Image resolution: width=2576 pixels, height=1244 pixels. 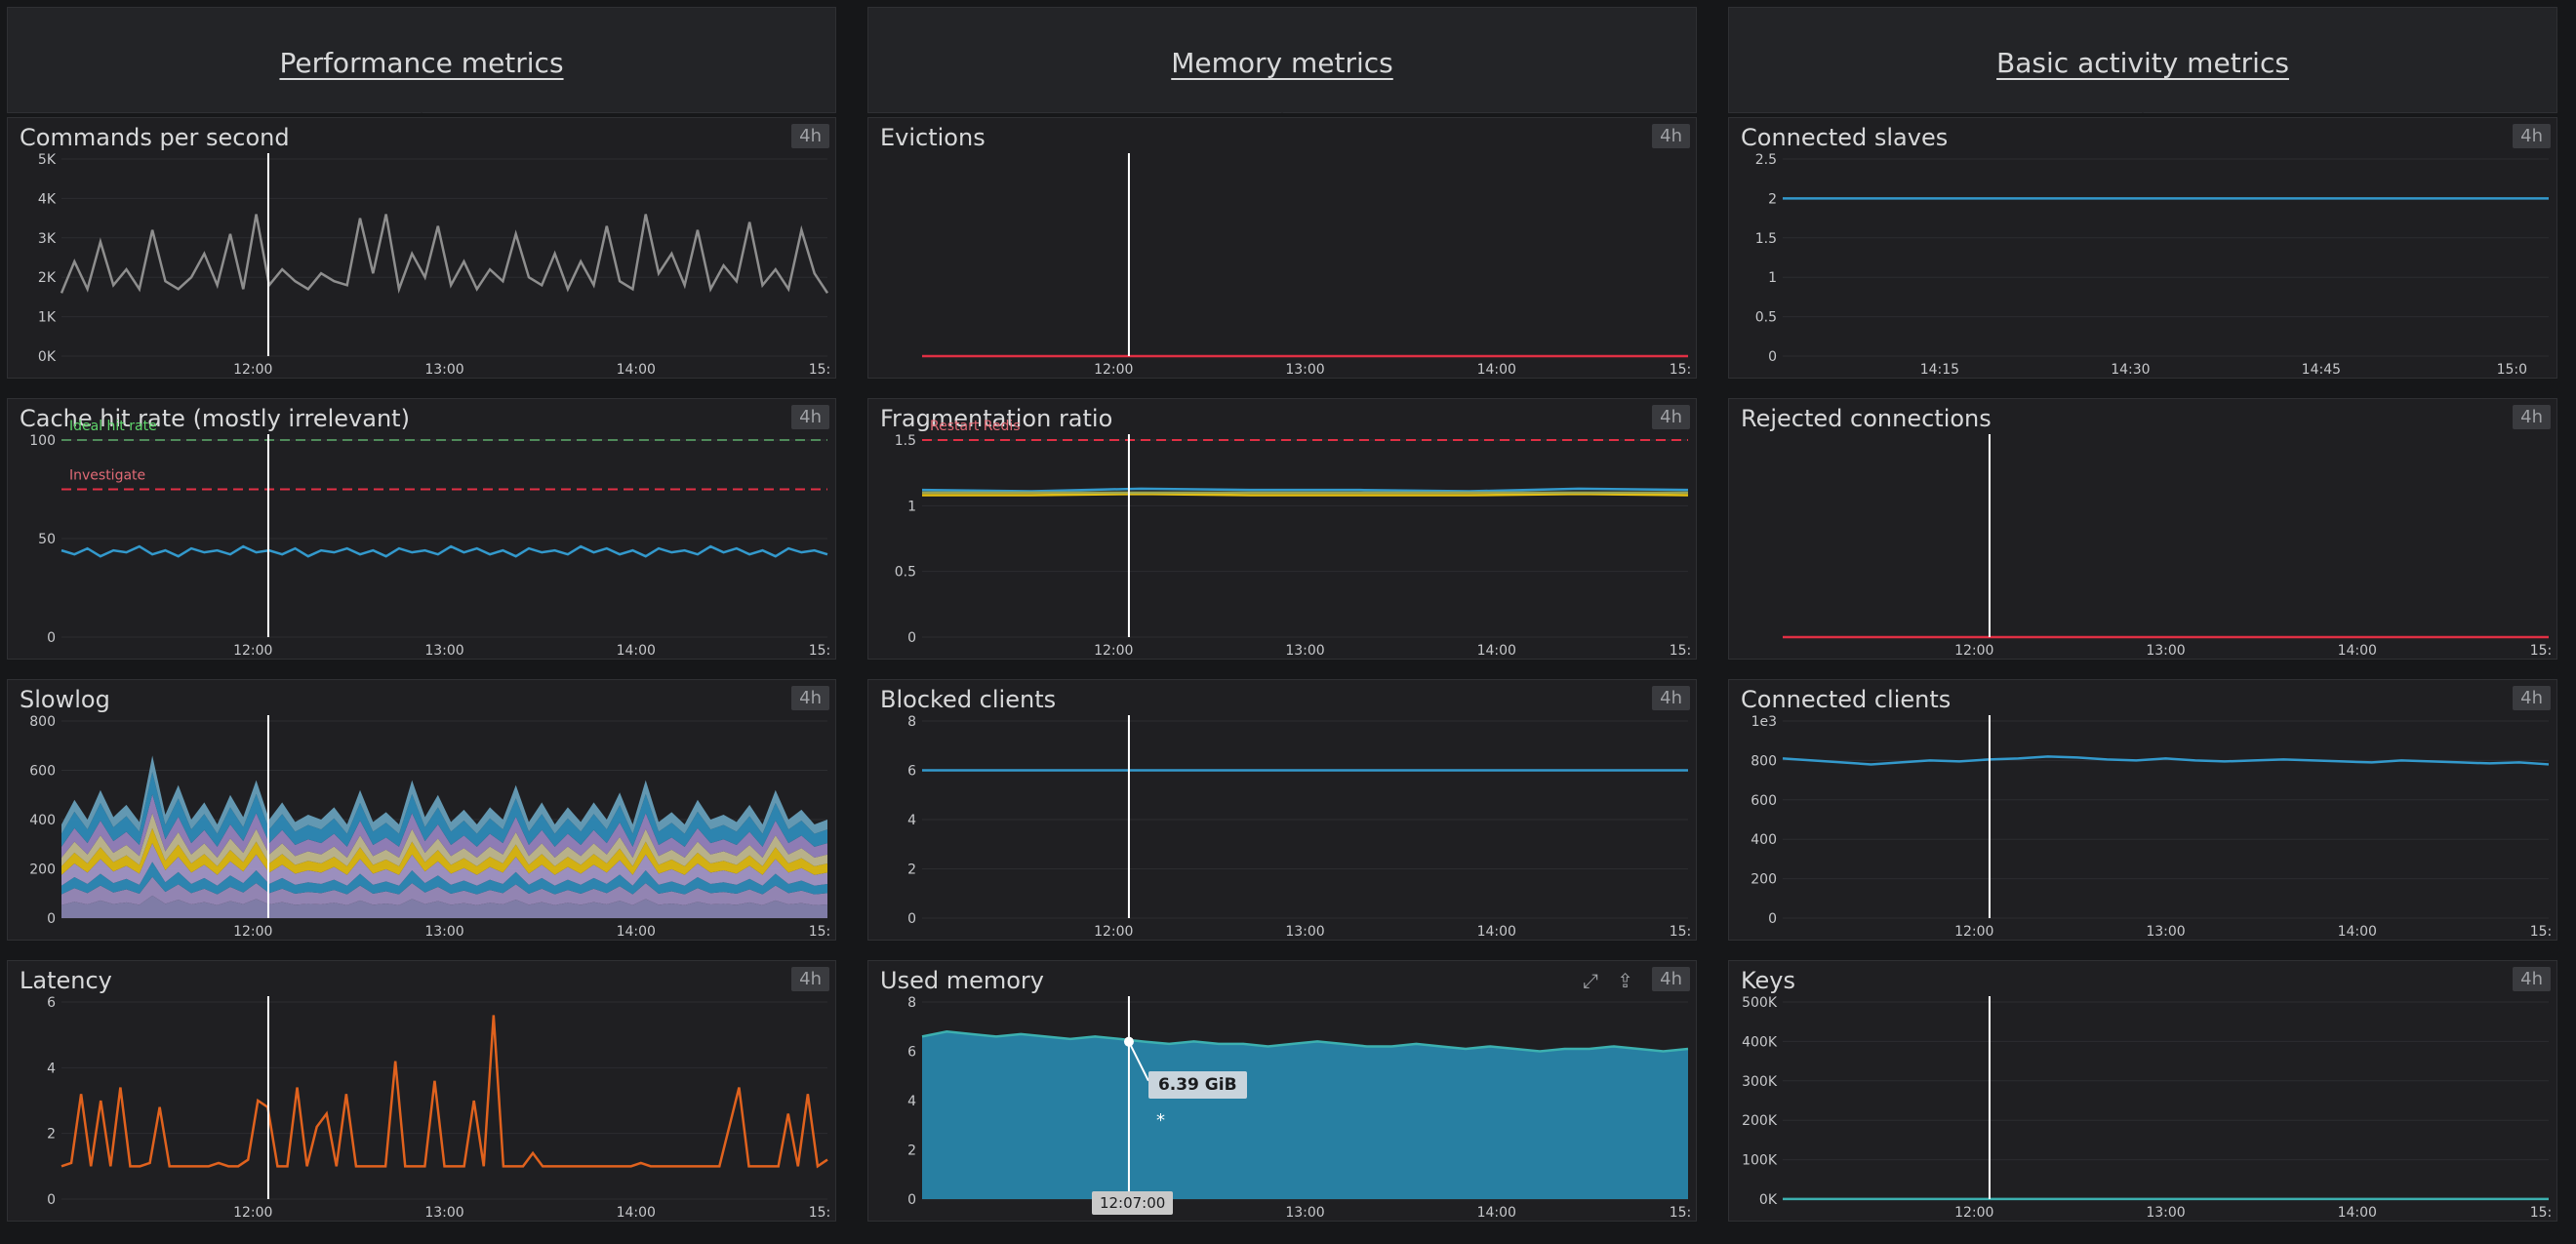 I want to click on y-tick-label: 100, so click(x=42, y=441).